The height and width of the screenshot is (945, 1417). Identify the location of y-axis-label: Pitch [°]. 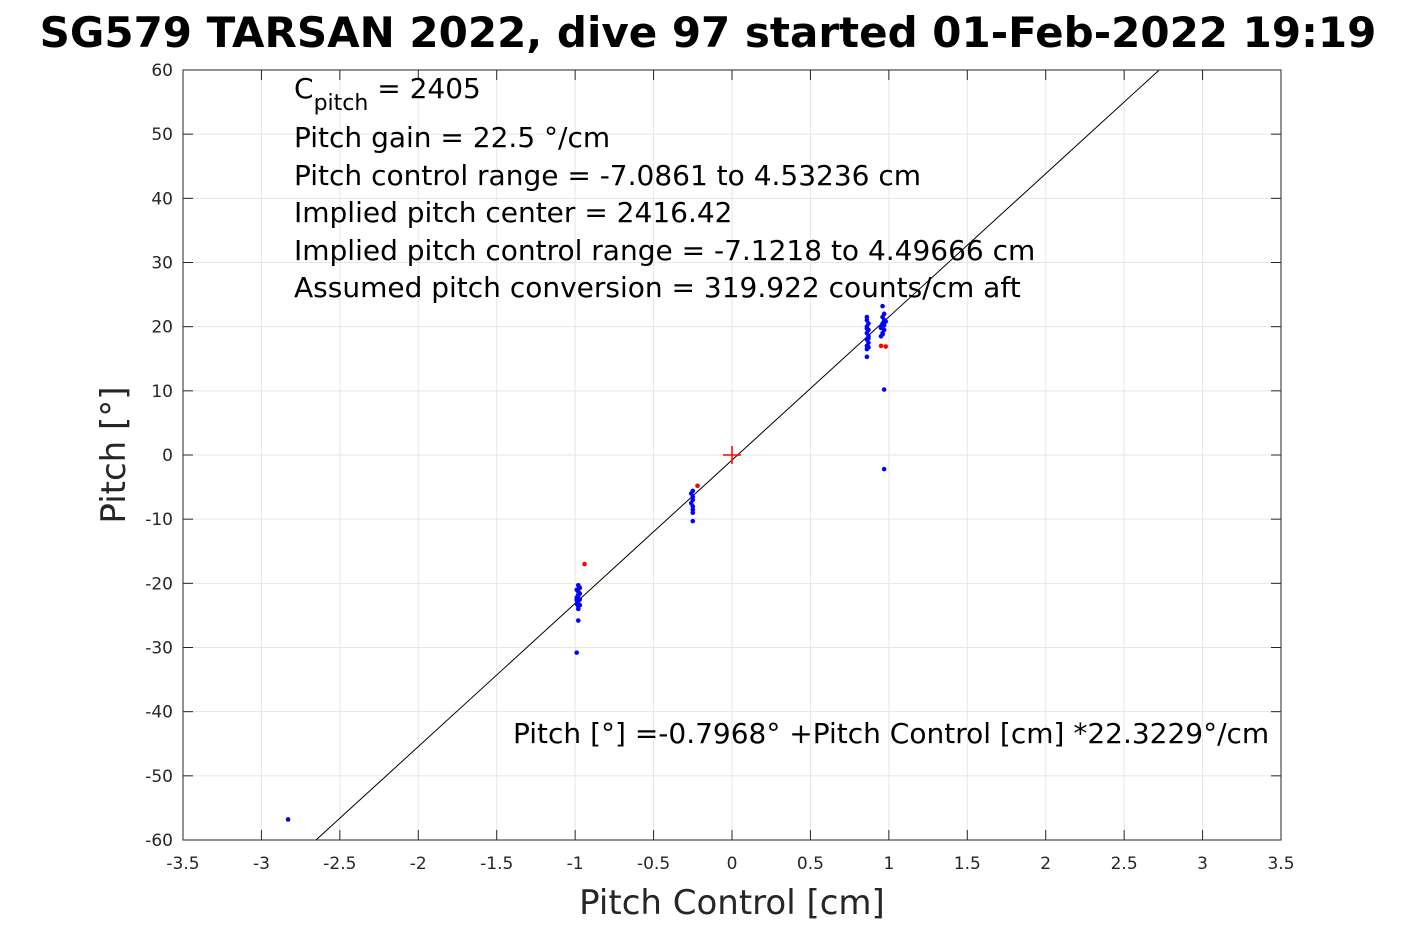
(114, 454).